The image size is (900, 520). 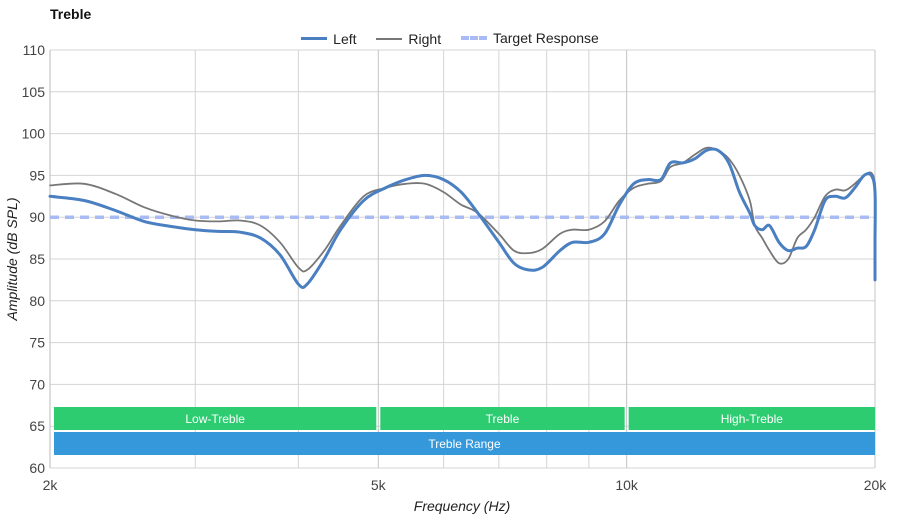 I want to click on range-band-label: High-Treble, so click(x=752, y=419).